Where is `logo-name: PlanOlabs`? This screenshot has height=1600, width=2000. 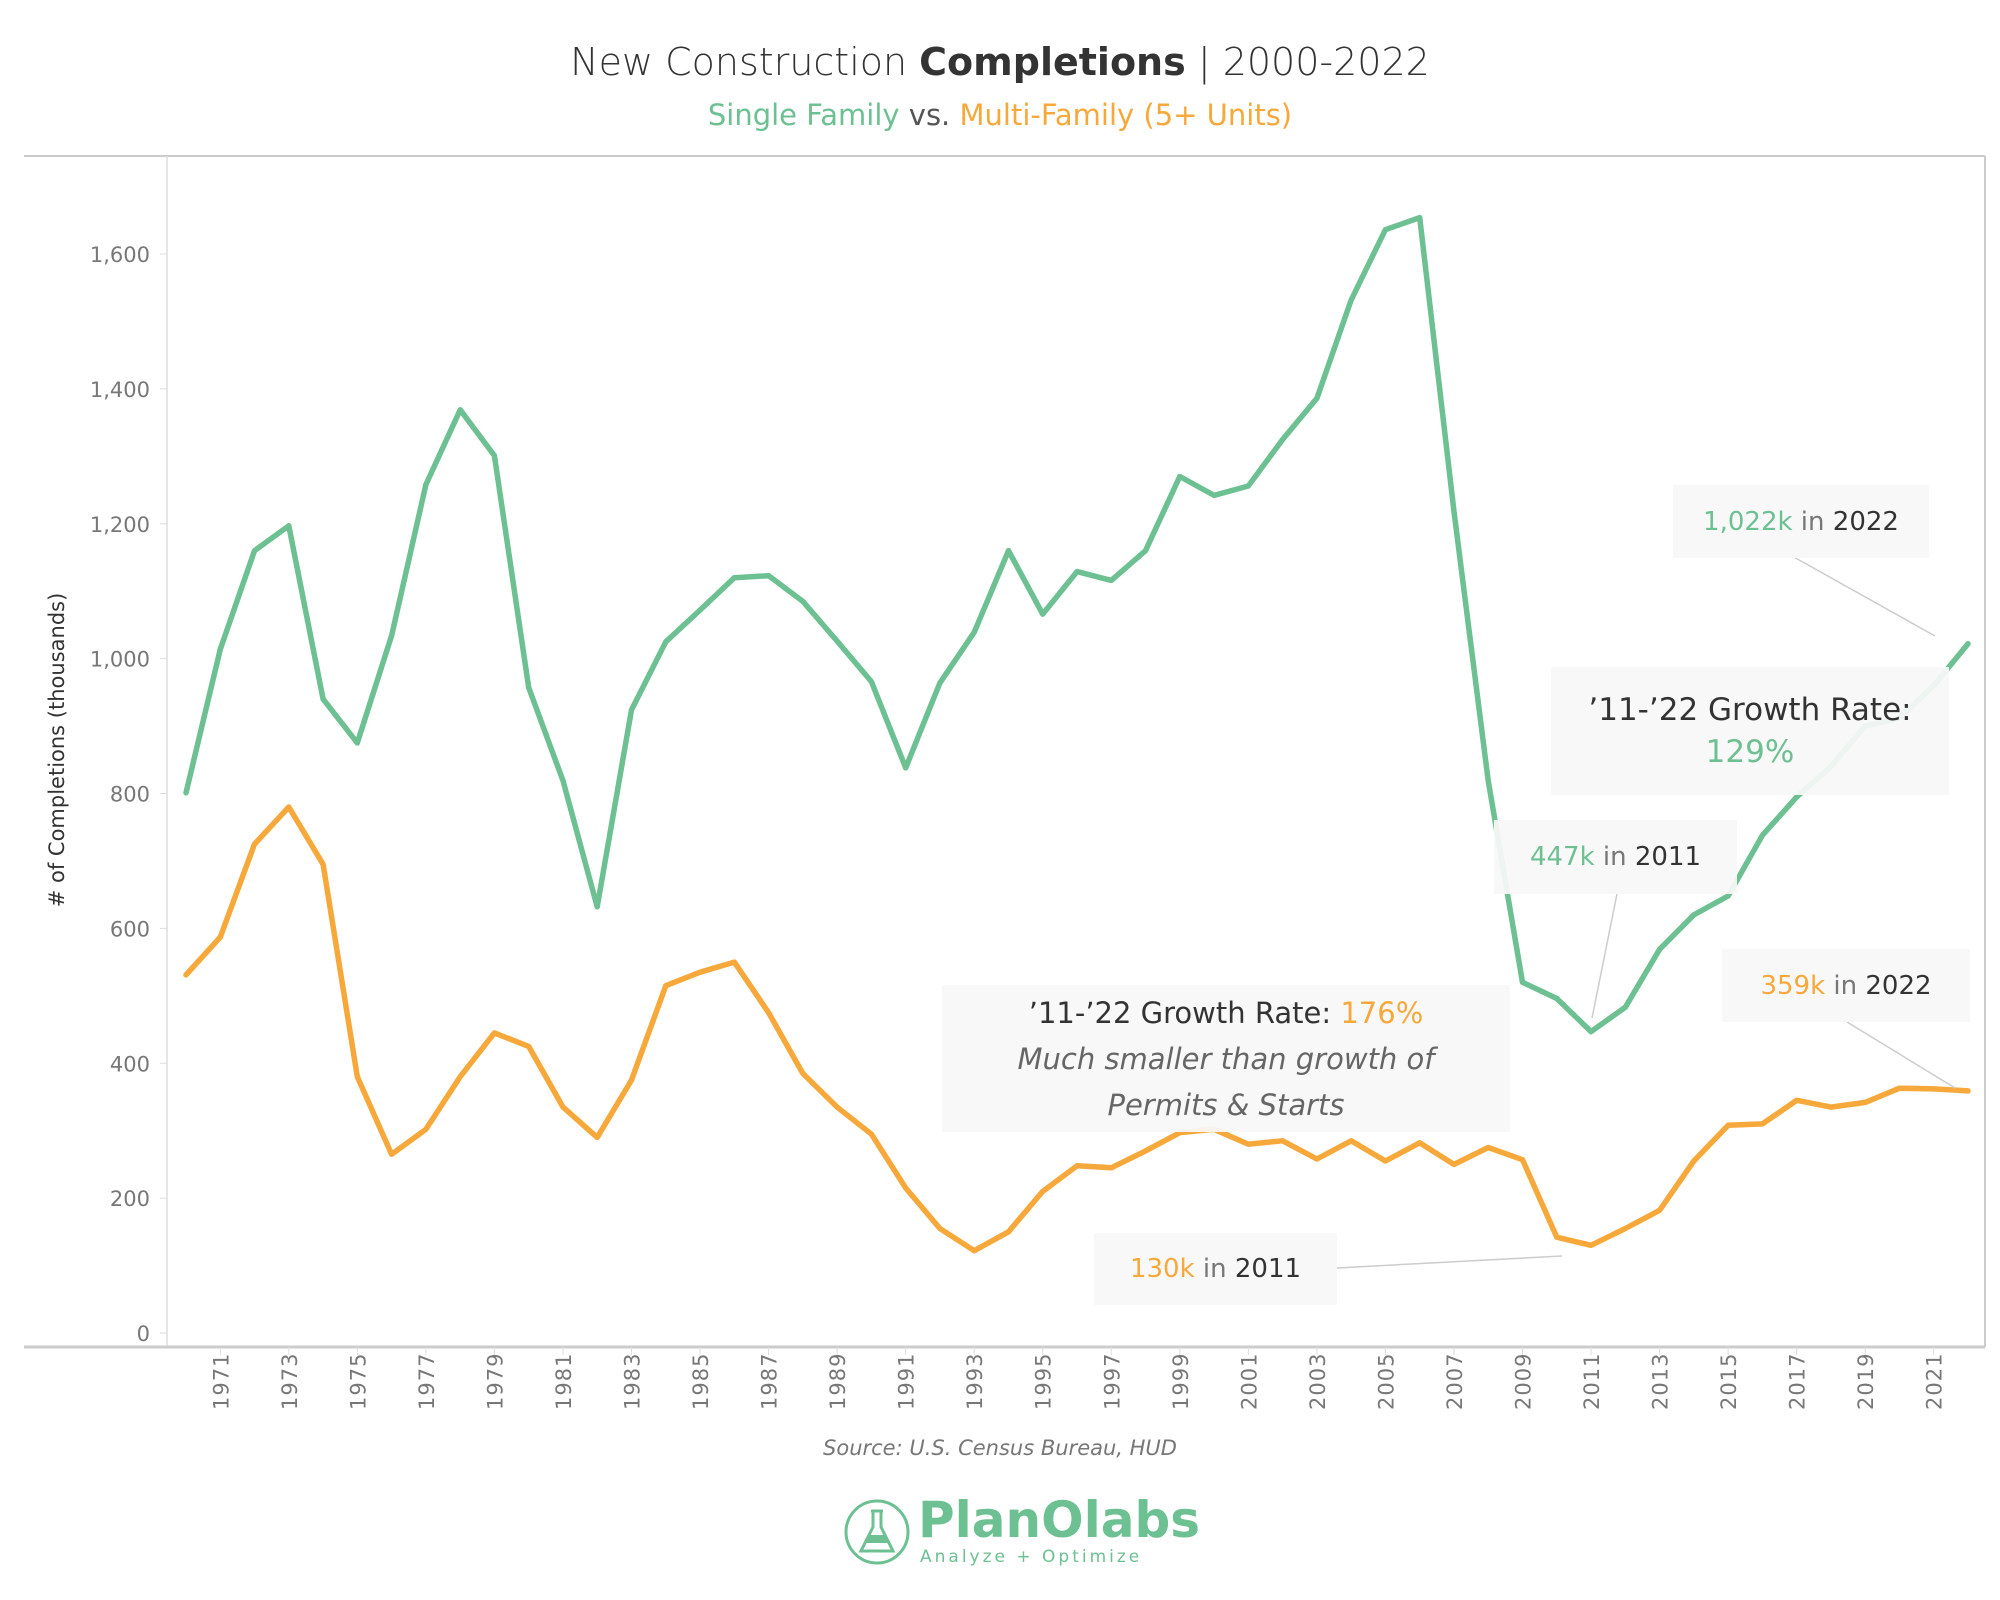 logo-name: PlanOlabs is located at coordinates (1059, 1520).